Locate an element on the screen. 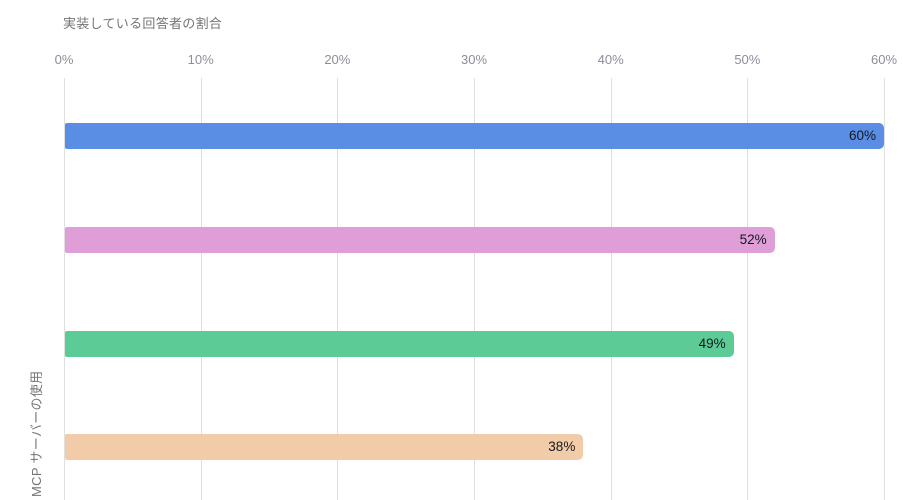  bar: 52% is located at coordinates (420, 240).